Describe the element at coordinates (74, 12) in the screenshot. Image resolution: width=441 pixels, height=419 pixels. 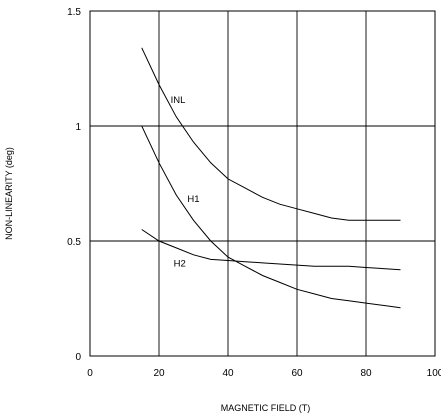
I see `y-tick-label: 1.5` at that location.